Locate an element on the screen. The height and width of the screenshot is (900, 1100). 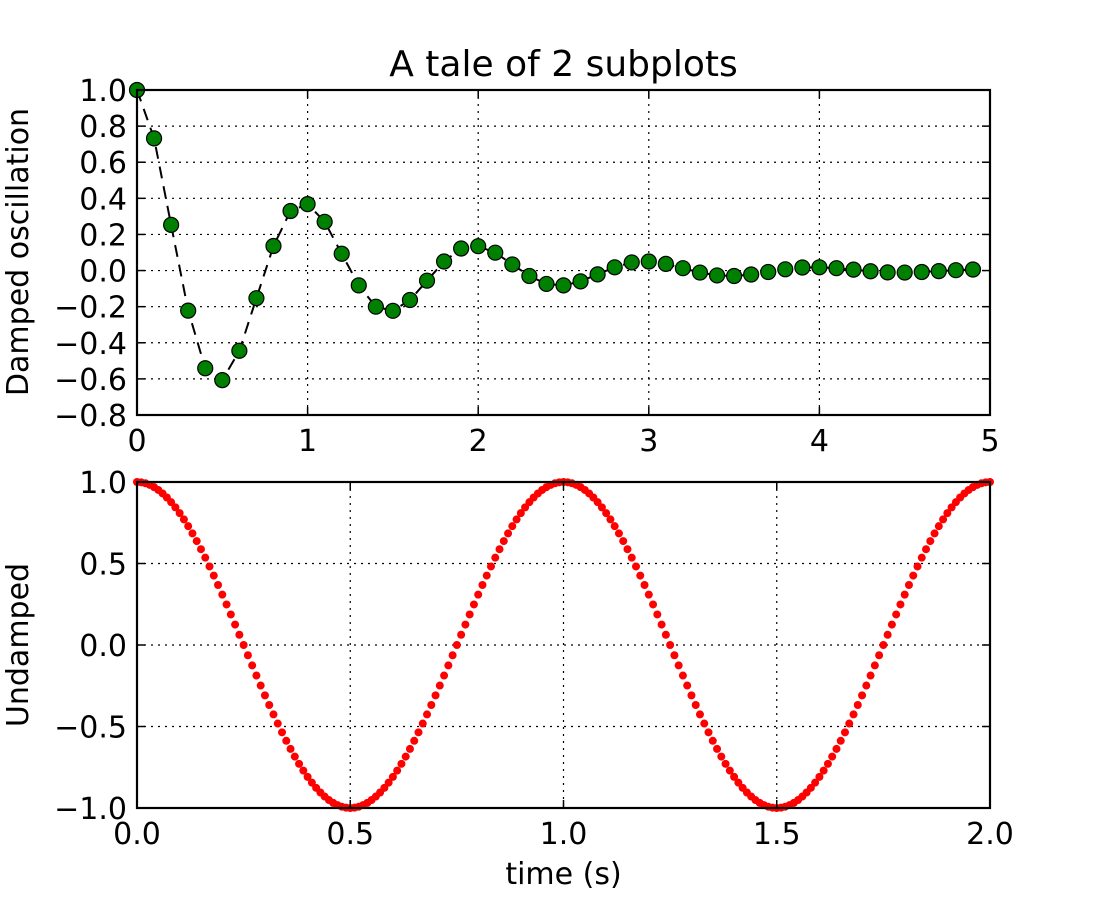
bottom-x-tick-label: 1.5 is located at coordinates (777, 834).